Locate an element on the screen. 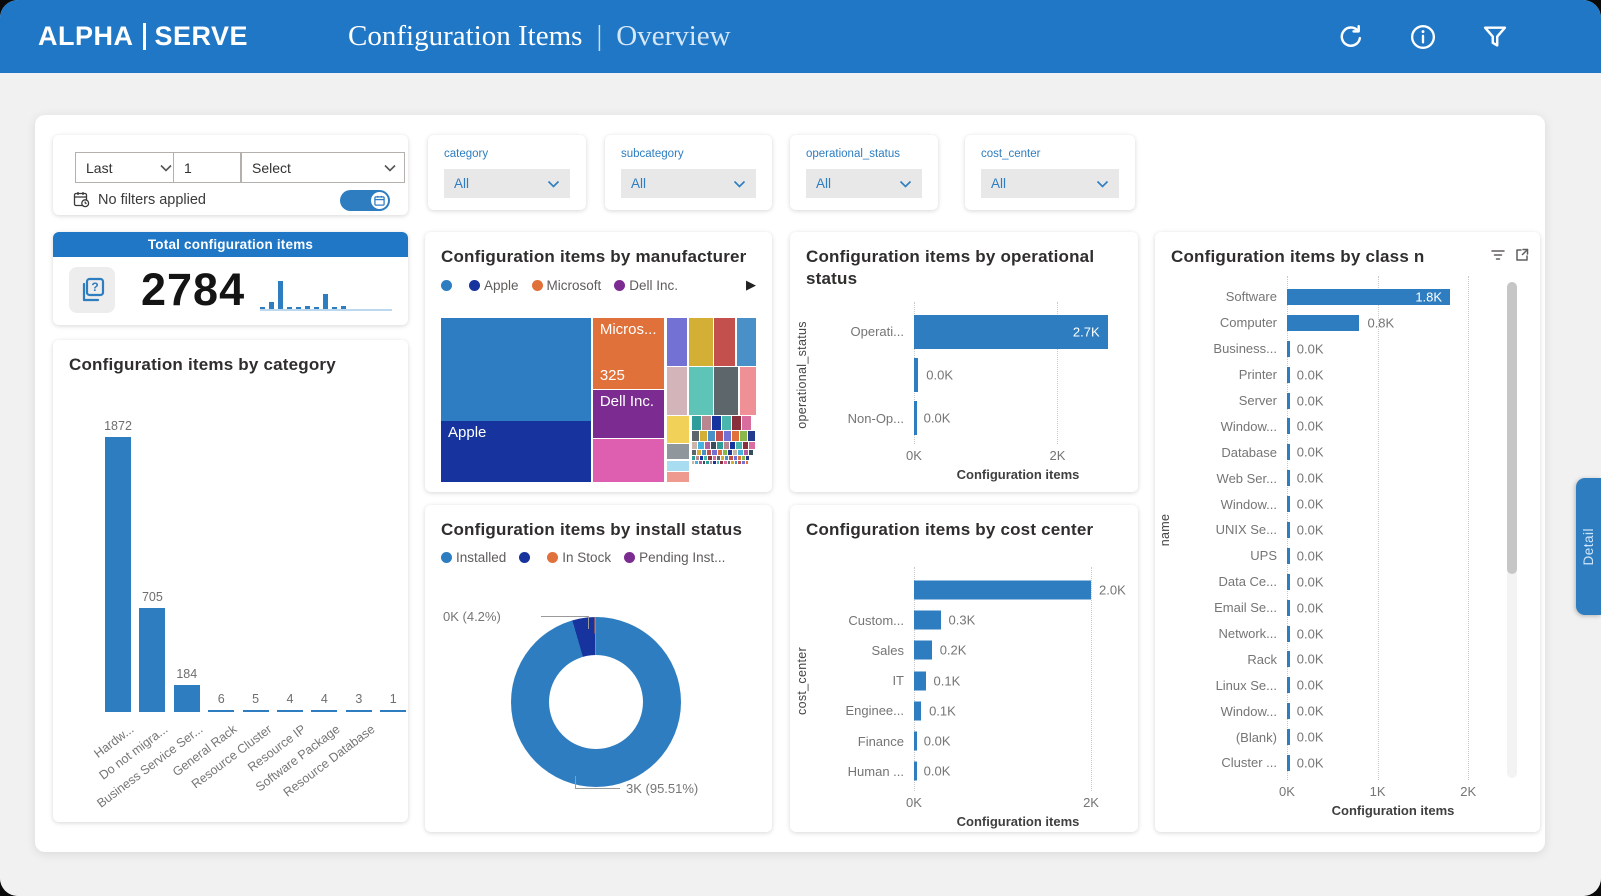  bar-area: 0.0K is located at coordinates (1393, 478).